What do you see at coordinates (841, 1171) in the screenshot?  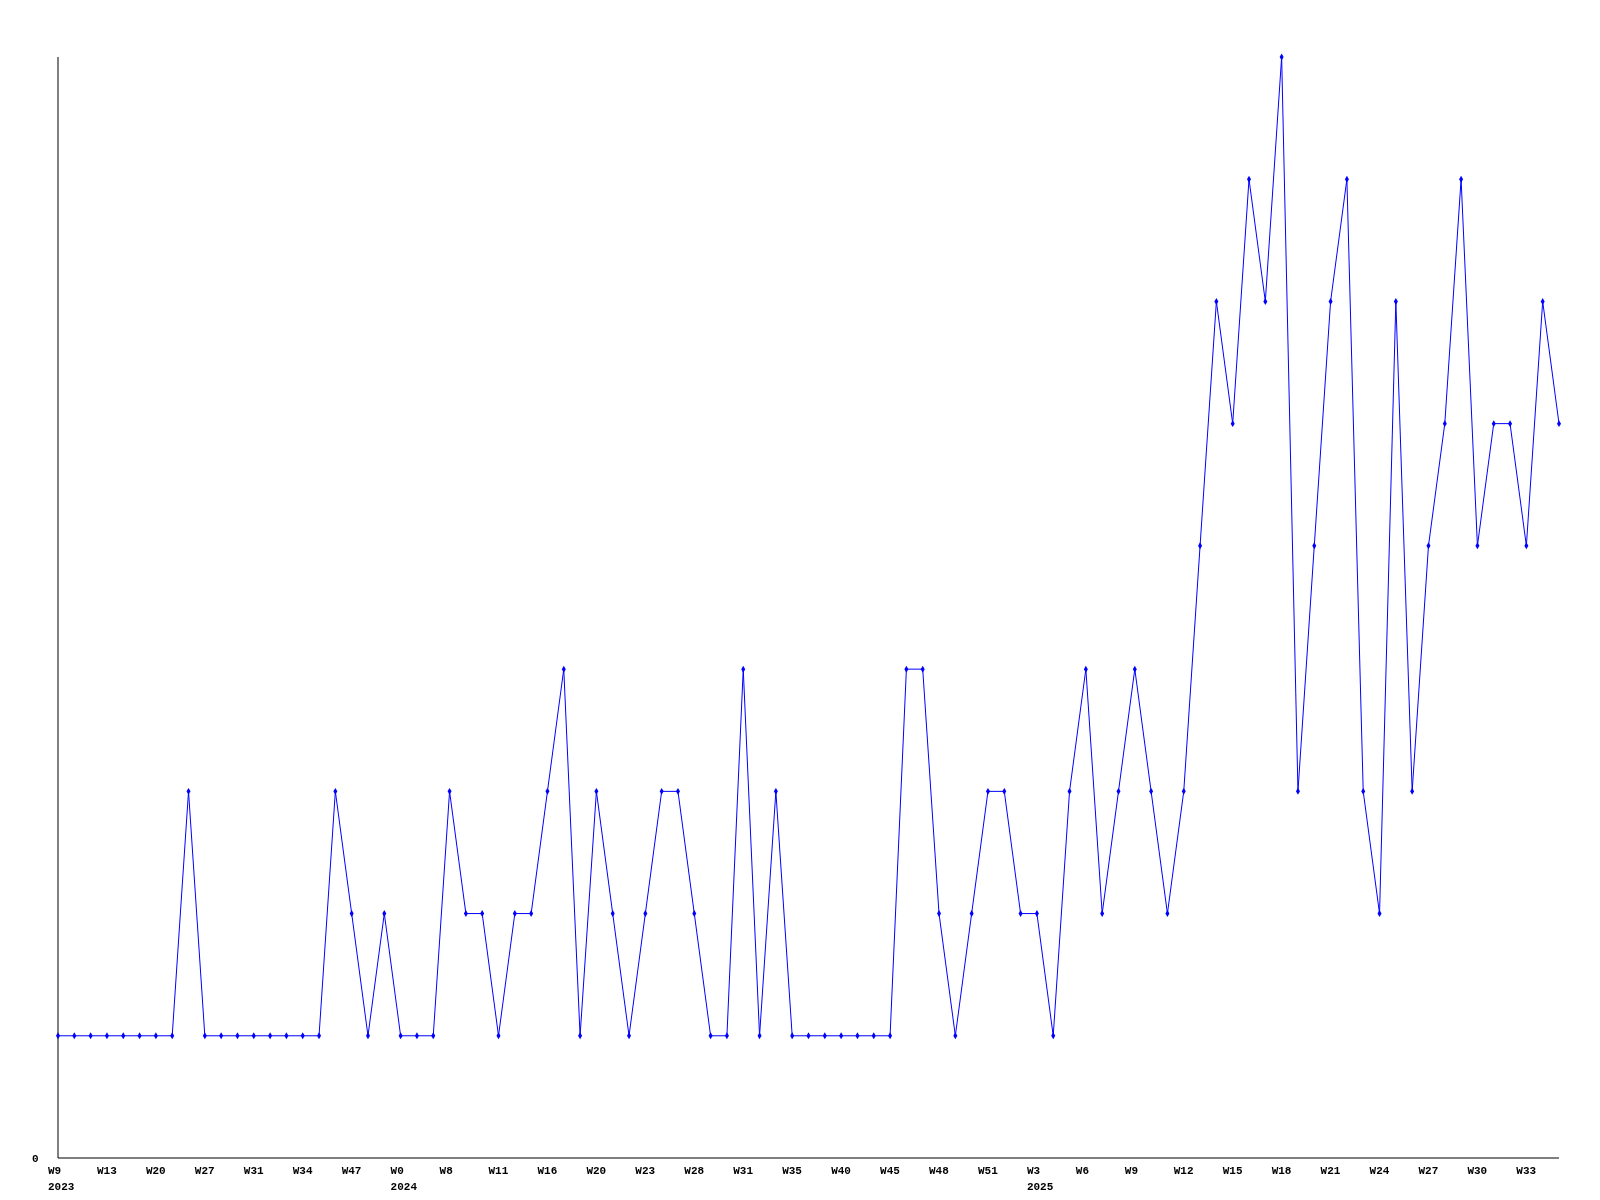 I see `x-tick-label: W40` at bounding box center [841, 1171].